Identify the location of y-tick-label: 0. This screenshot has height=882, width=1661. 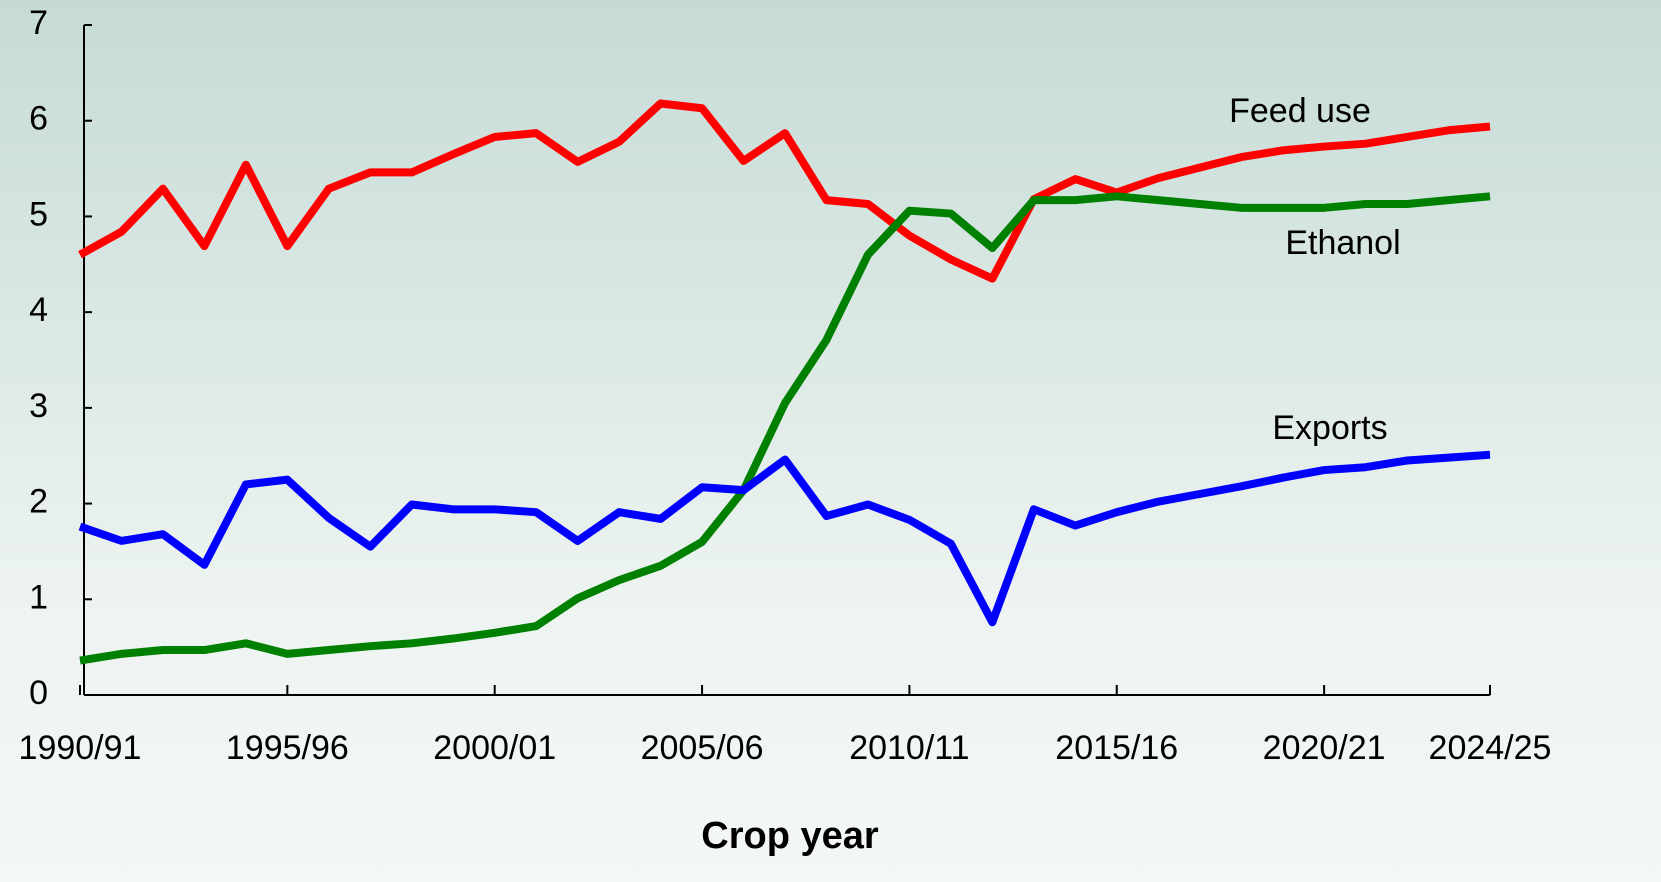
(38, 693).